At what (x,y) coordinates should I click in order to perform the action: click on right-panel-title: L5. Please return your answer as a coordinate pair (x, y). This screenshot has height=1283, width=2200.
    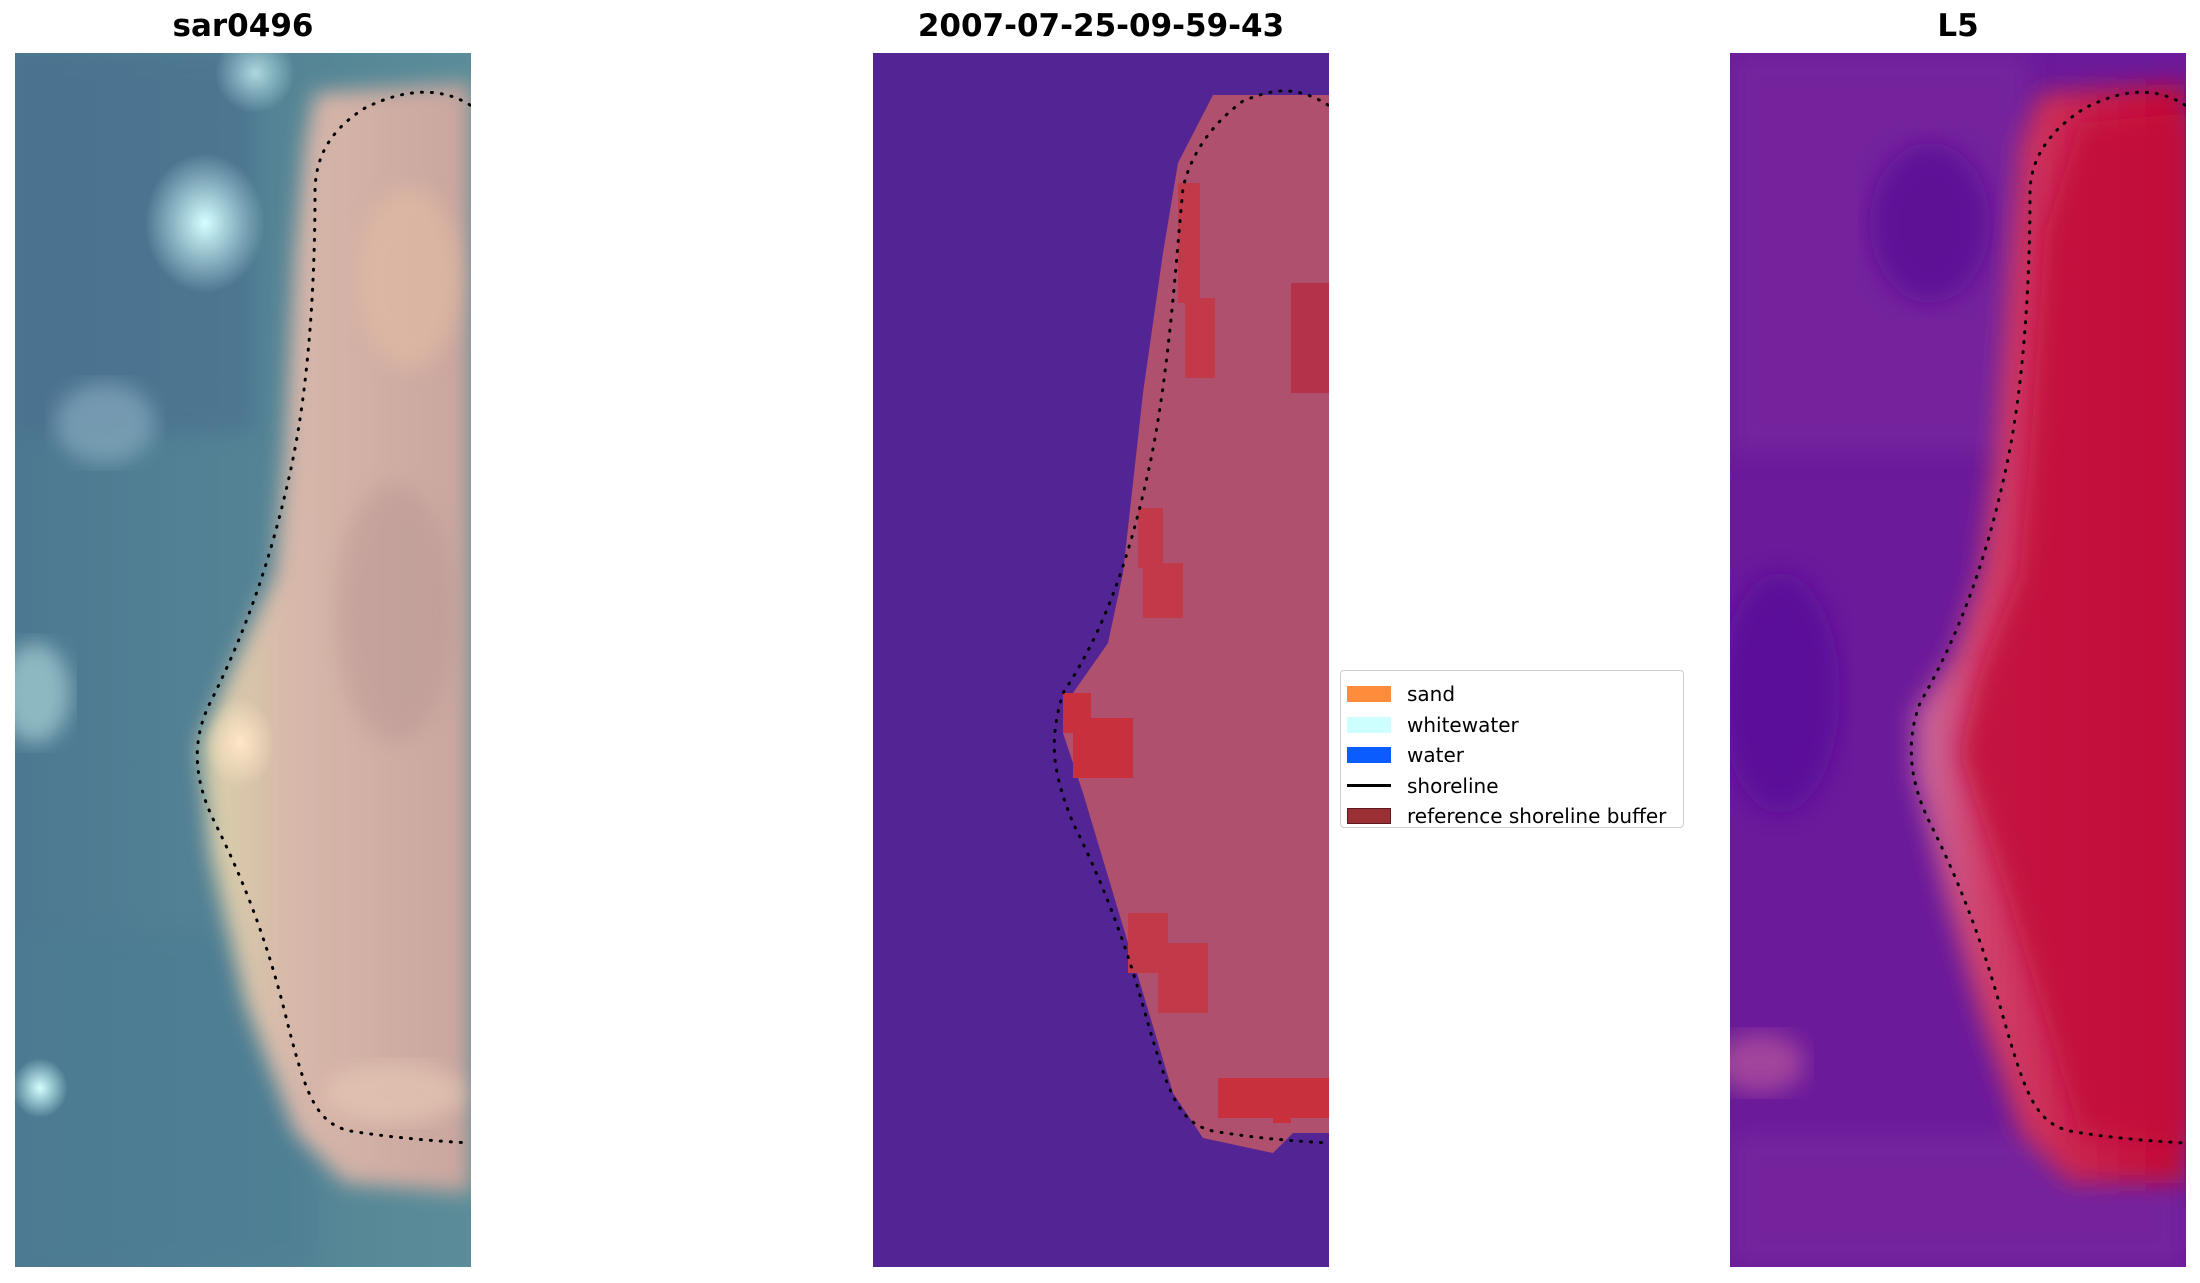
    Looking at the image, I should click on (1958, 26).